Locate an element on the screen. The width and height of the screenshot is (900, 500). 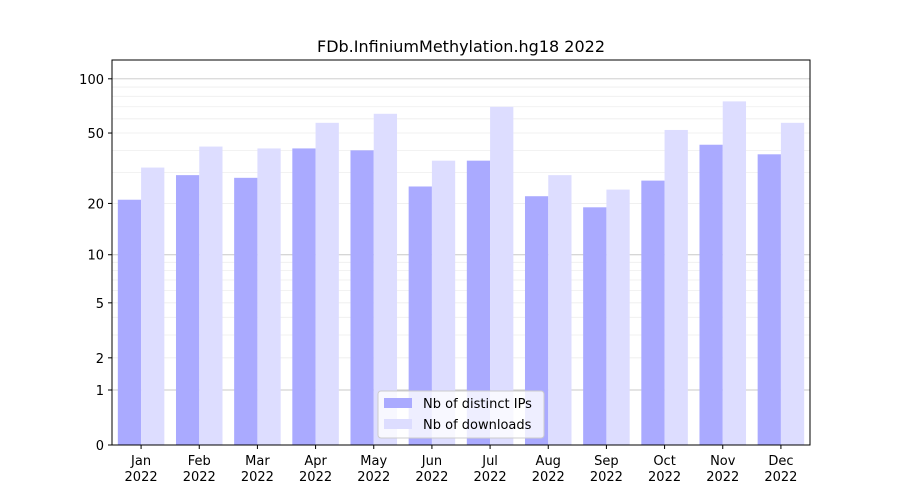
x-tick-label: Aug 2022 is located at coordinates (548, 469).